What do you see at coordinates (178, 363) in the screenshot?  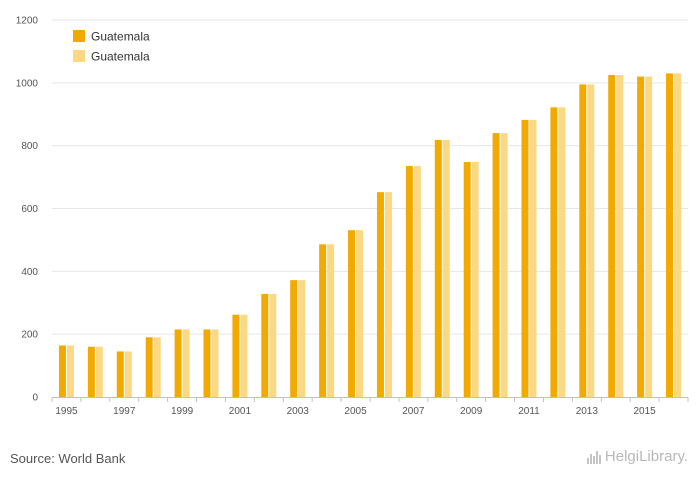 I see `bar-series1-1999` at bounding box center [178, 363].